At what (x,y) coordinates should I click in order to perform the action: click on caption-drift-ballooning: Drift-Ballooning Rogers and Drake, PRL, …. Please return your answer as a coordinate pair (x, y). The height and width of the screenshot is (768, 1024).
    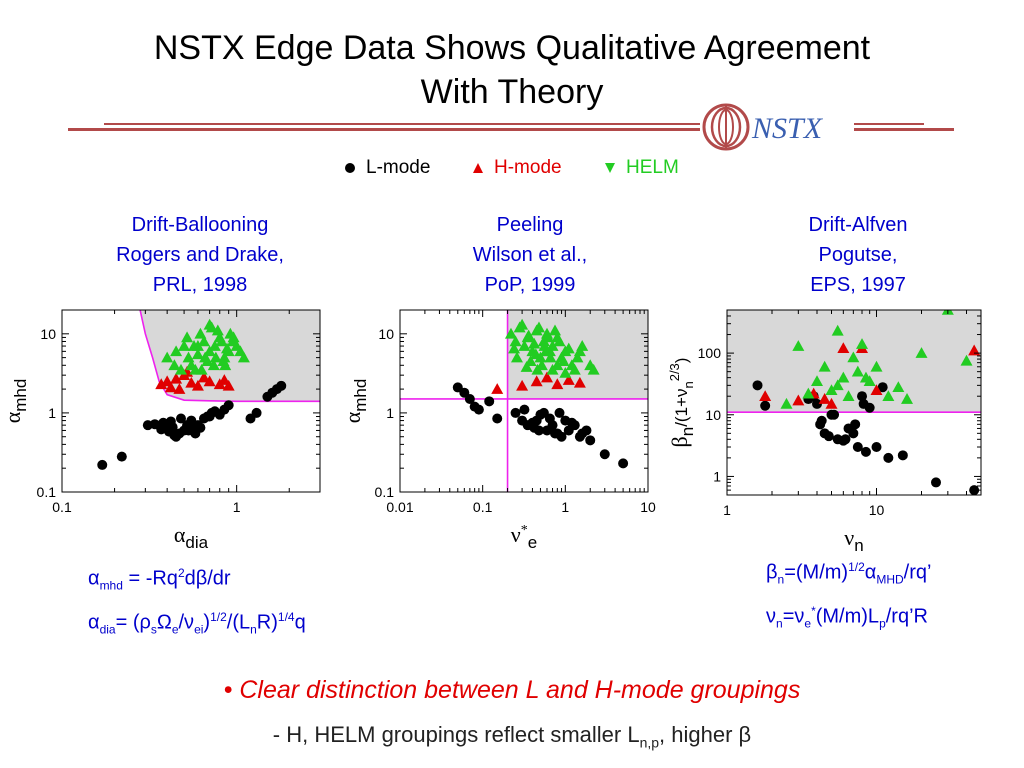
    Looking at the image, I should click on (200, 255).